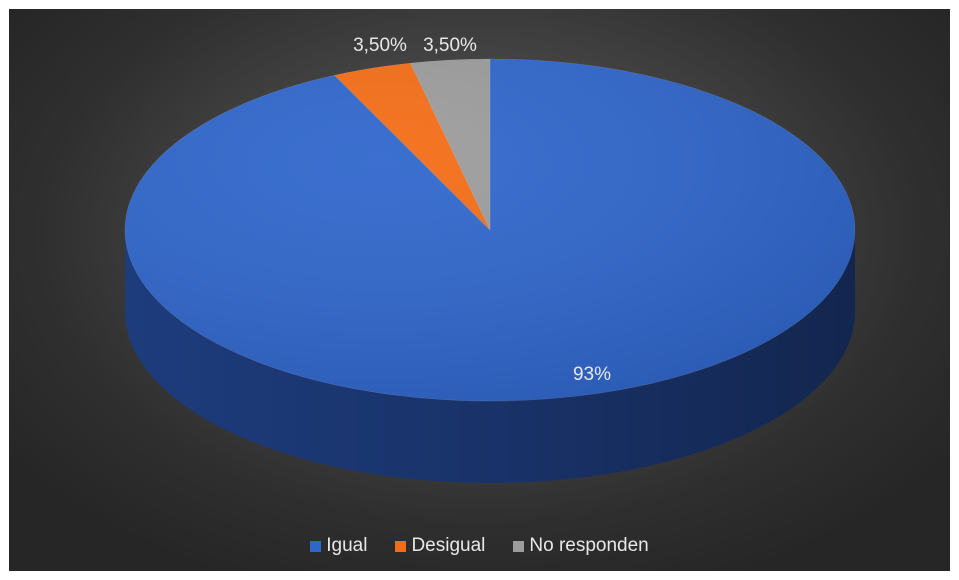  I want to click on legend-label-igual: Igual, so click(347, 545).